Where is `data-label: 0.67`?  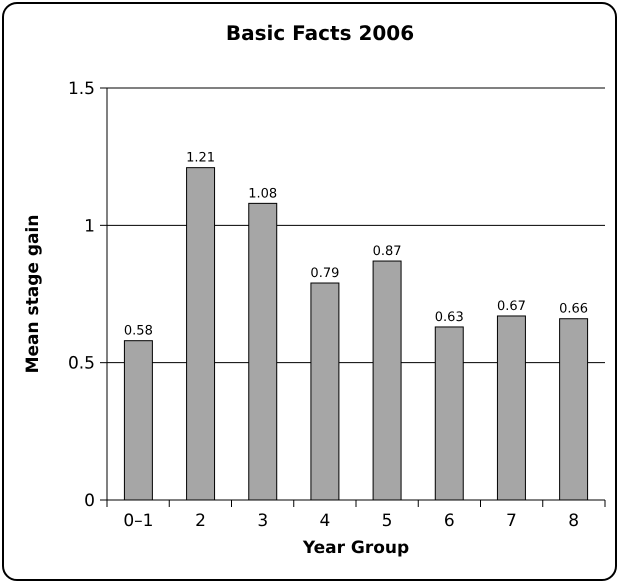 data-label: 0.67 is located at coordinates (511, 306).